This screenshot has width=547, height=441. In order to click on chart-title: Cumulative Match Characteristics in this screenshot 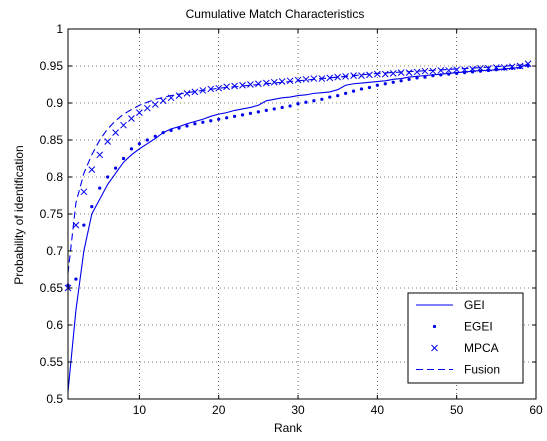, I will do `click(275, 14)`.